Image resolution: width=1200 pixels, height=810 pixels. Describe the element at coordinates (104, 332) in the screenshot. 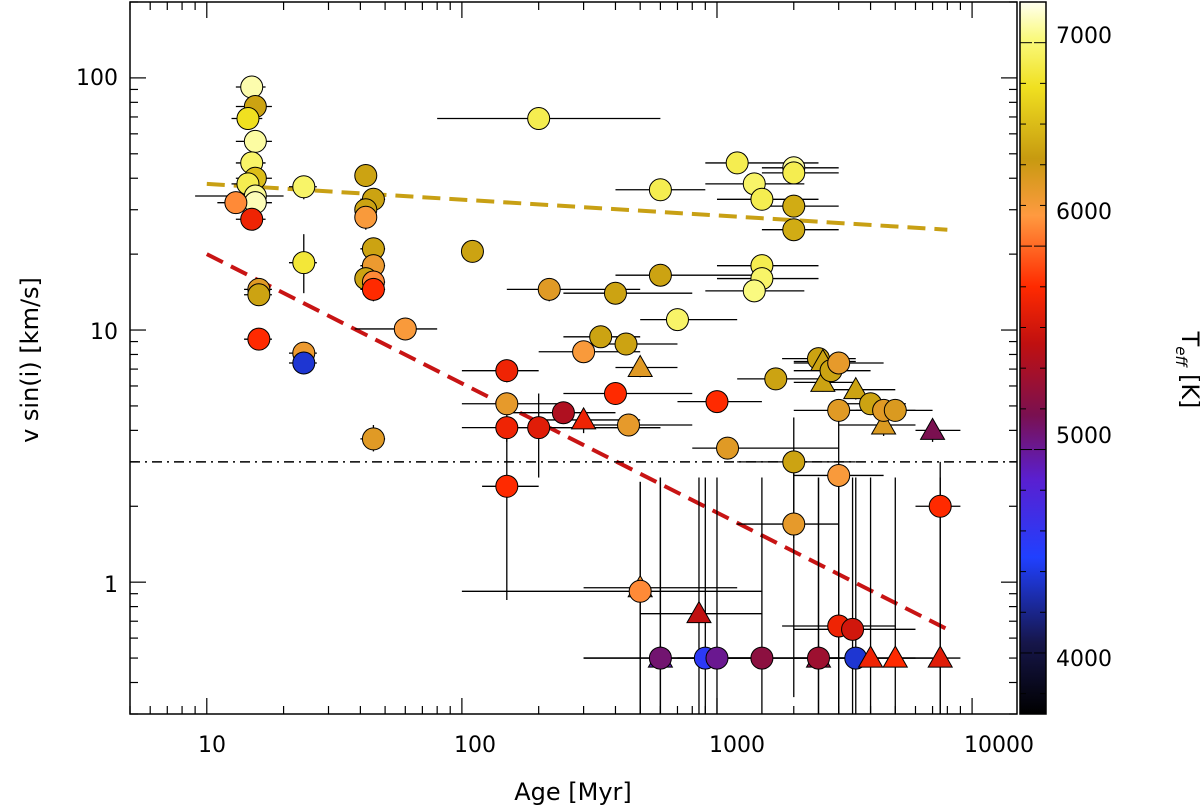

I see `y-tick-label-10: 10` at that location.